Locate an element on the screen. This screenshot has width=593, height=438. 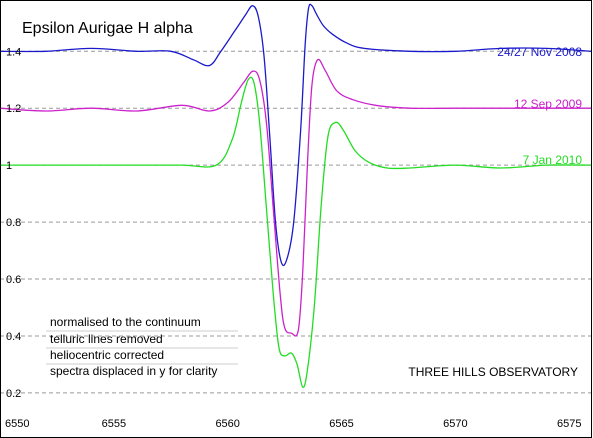
y-tick-label: 1.2 is located at coordinates (13, 109).